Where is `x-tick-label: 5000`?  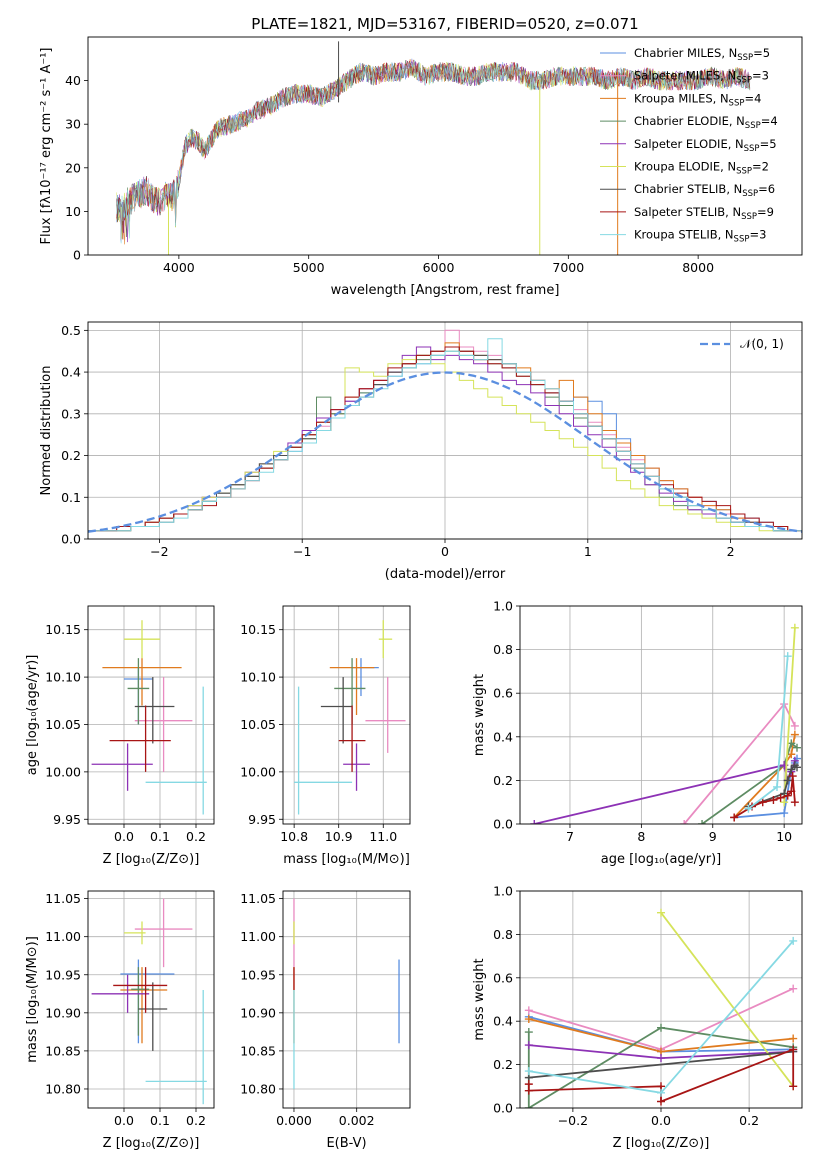
x-tick-label: 5000 is located at coordinates (309, 267).